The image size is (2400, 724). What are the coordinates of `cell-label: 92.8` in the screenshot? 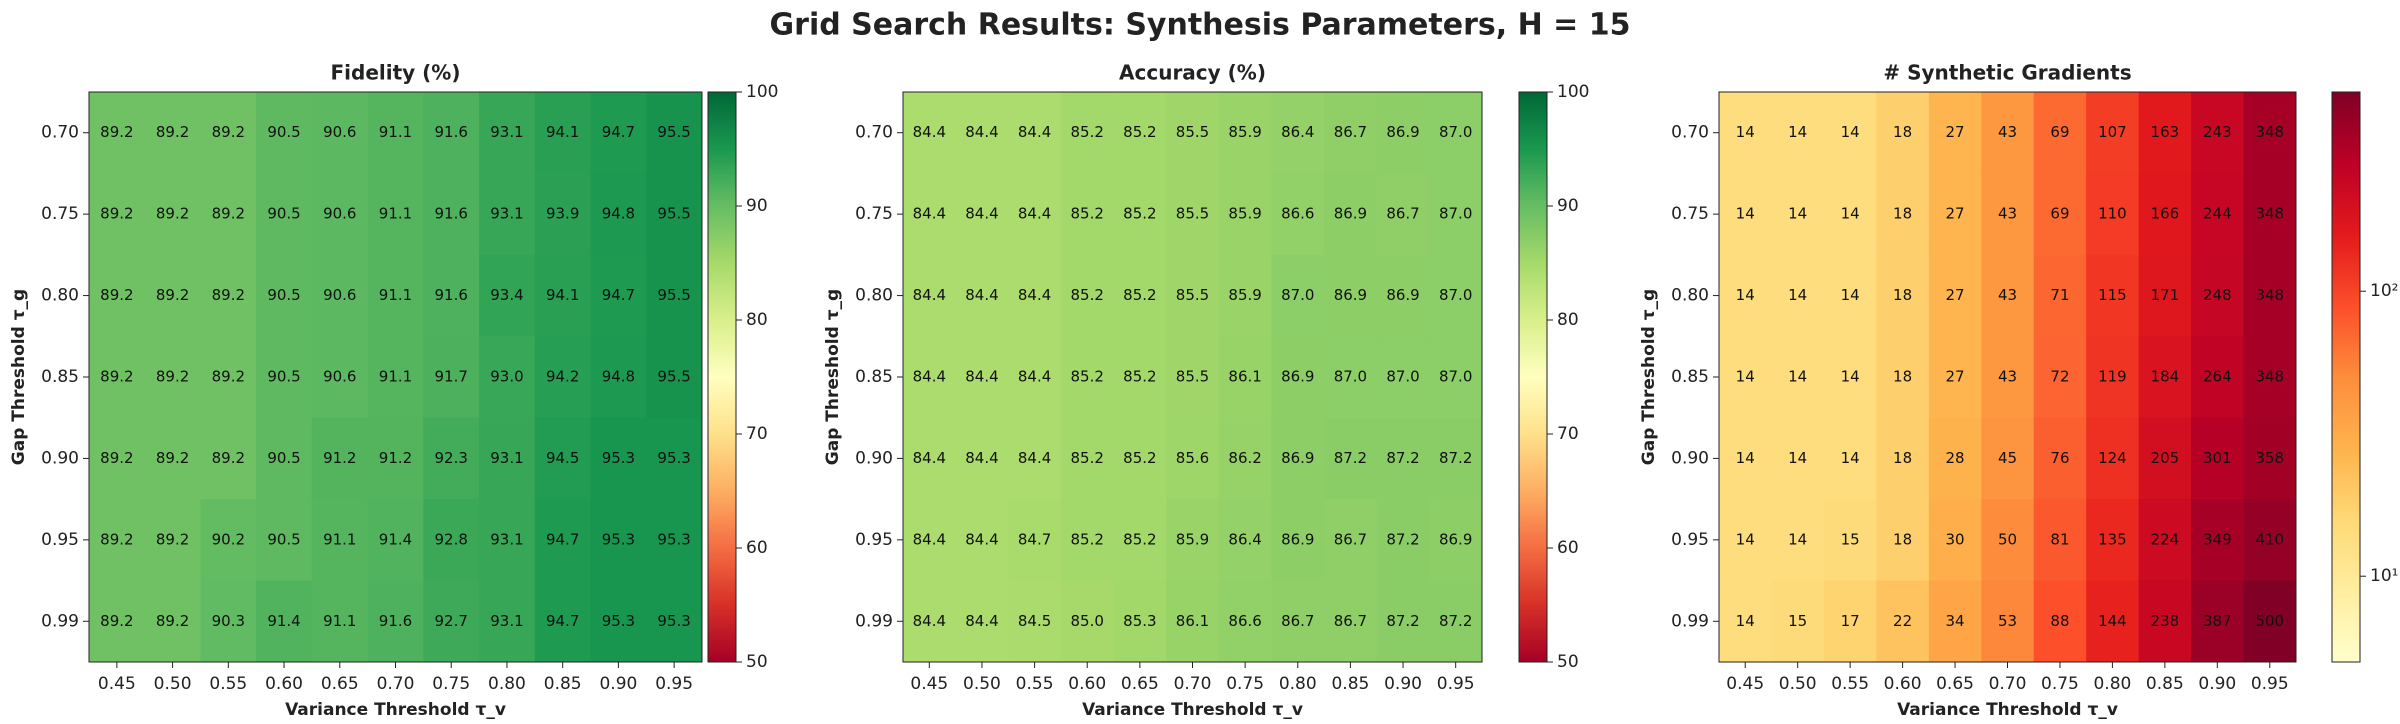 It's located at (451, 539).